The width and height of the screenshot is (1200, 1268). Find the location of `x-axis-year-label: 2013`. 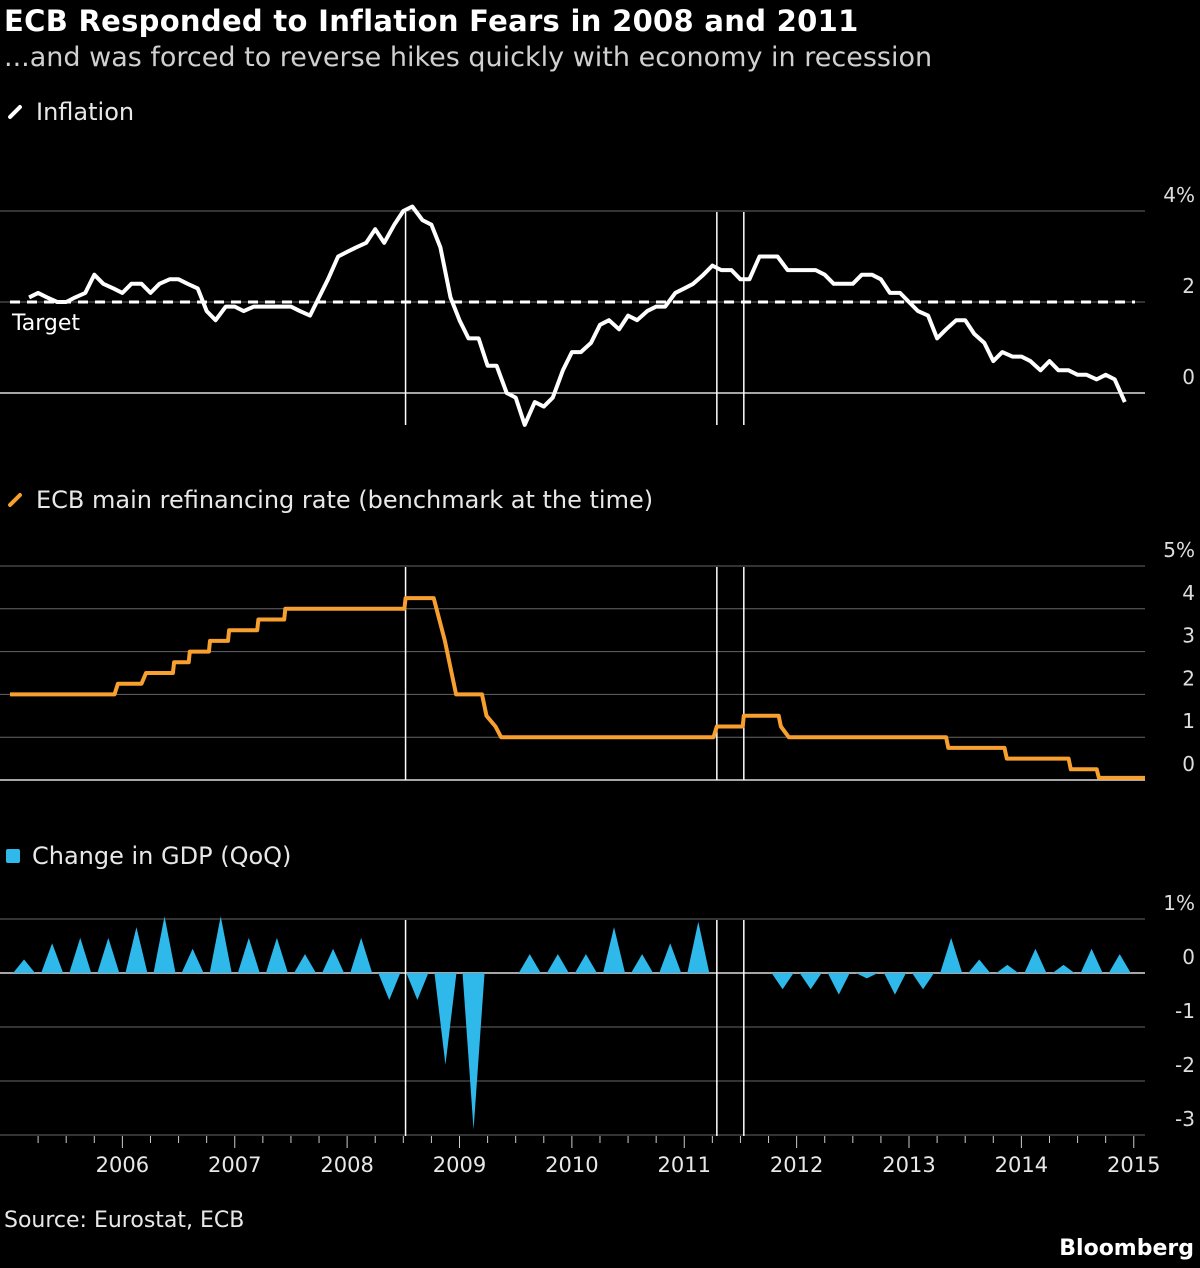

x-axis-year-label: 2013 is located at coordinates (908, 1165).